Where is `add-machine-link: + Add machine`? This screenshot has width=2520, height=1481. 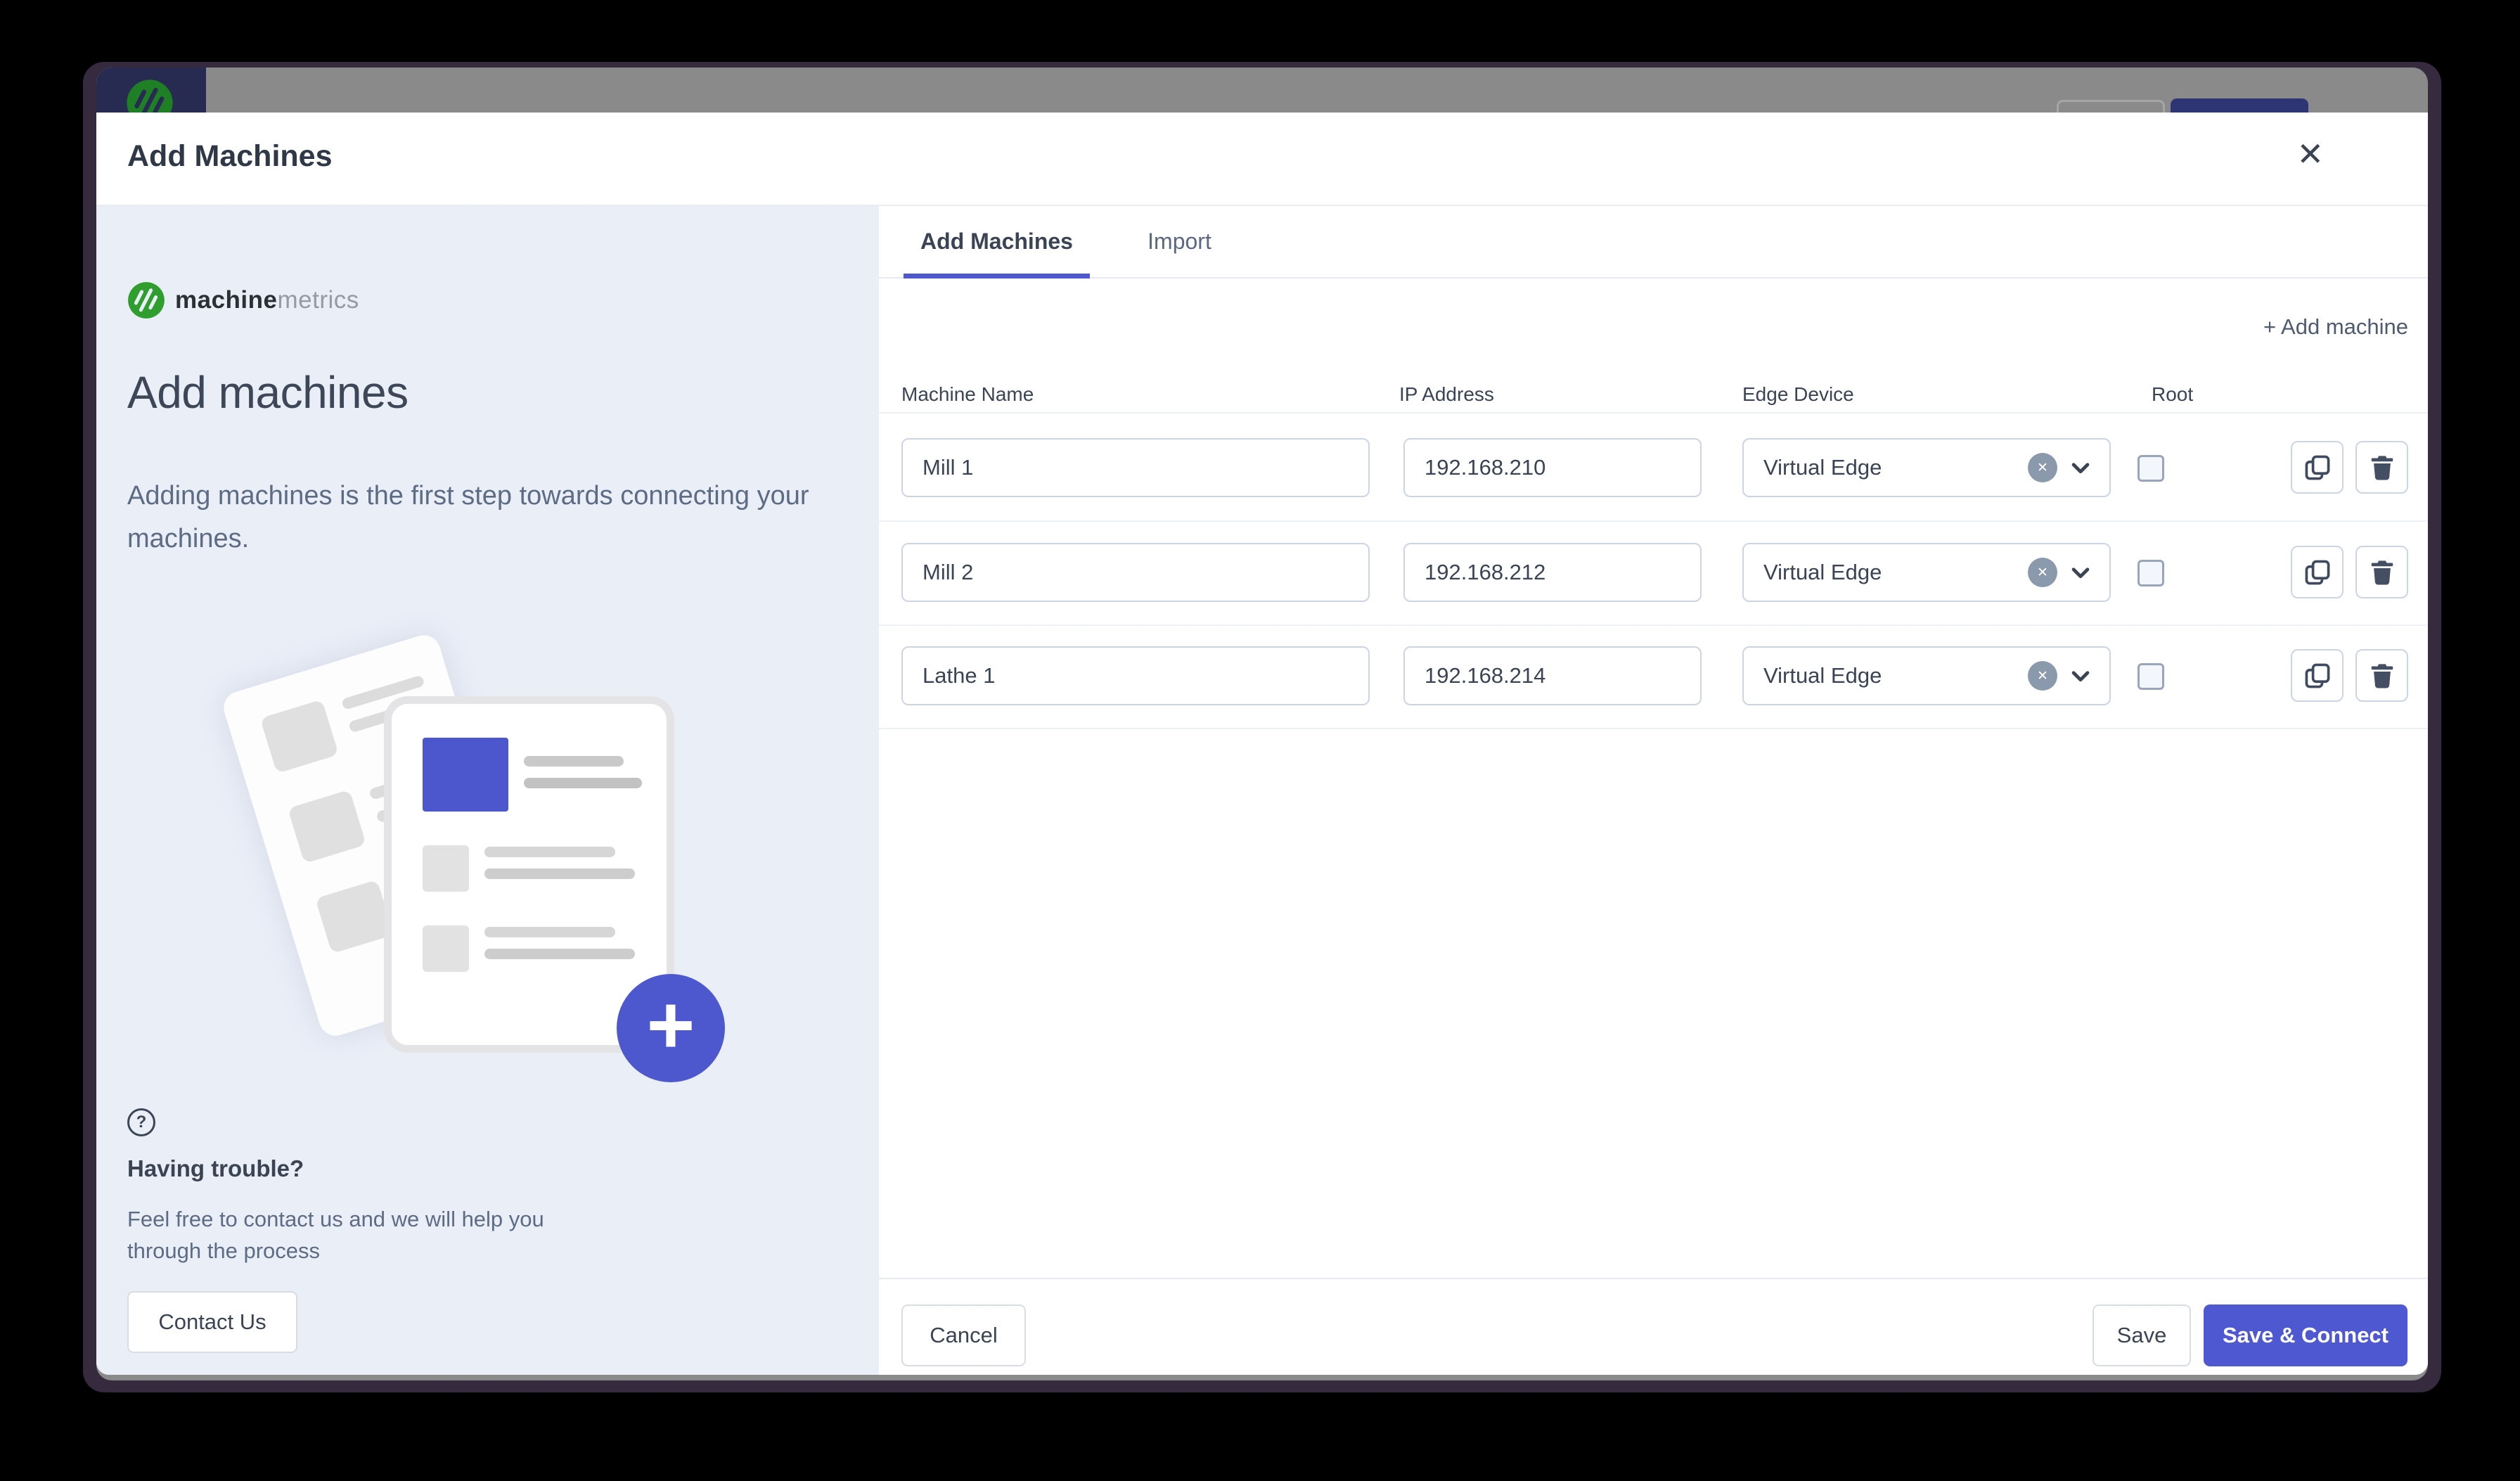 add-machine-link: + Add machine is located at coordinates (2335, 326).